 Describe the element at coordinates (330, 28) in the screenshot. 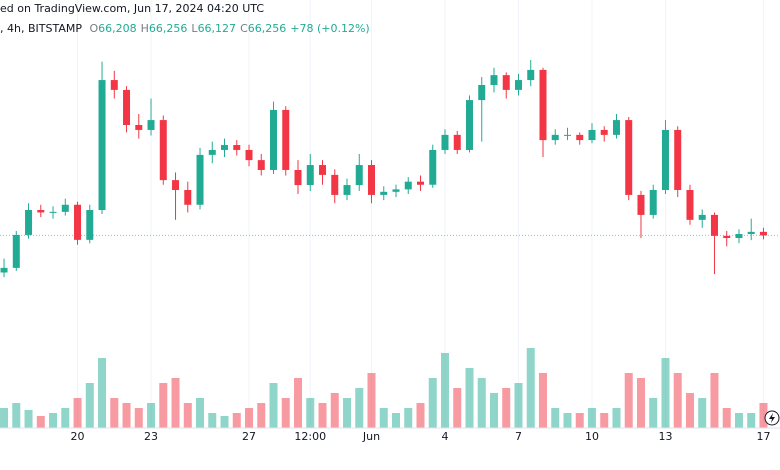

I see `change: +78 (+0.12%)` at that location.